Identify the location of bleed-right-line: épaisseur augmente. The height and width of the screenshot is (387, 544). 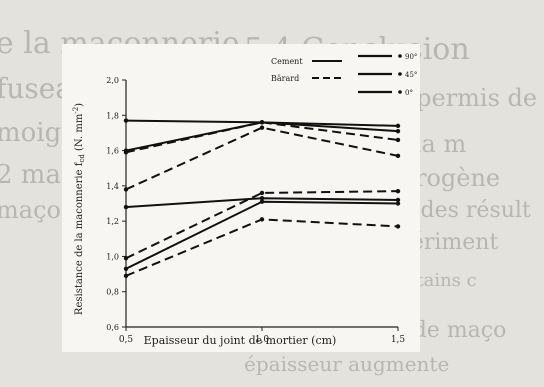
(347, 364).